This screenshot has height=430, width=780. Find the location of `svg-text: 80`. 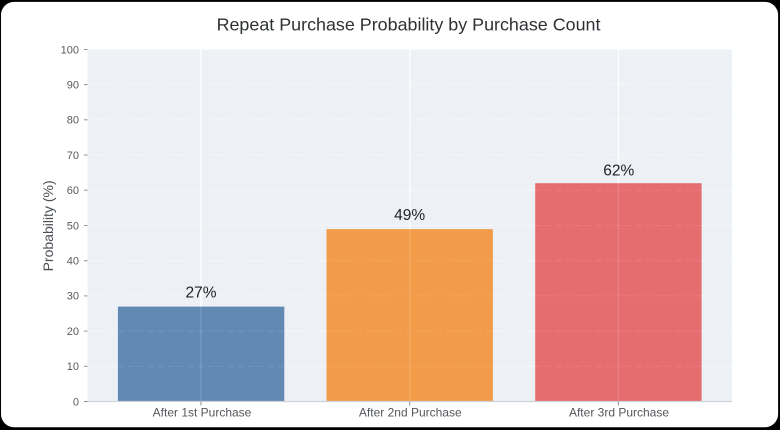

svg-text: 80 is located at coordinates (73, 121).